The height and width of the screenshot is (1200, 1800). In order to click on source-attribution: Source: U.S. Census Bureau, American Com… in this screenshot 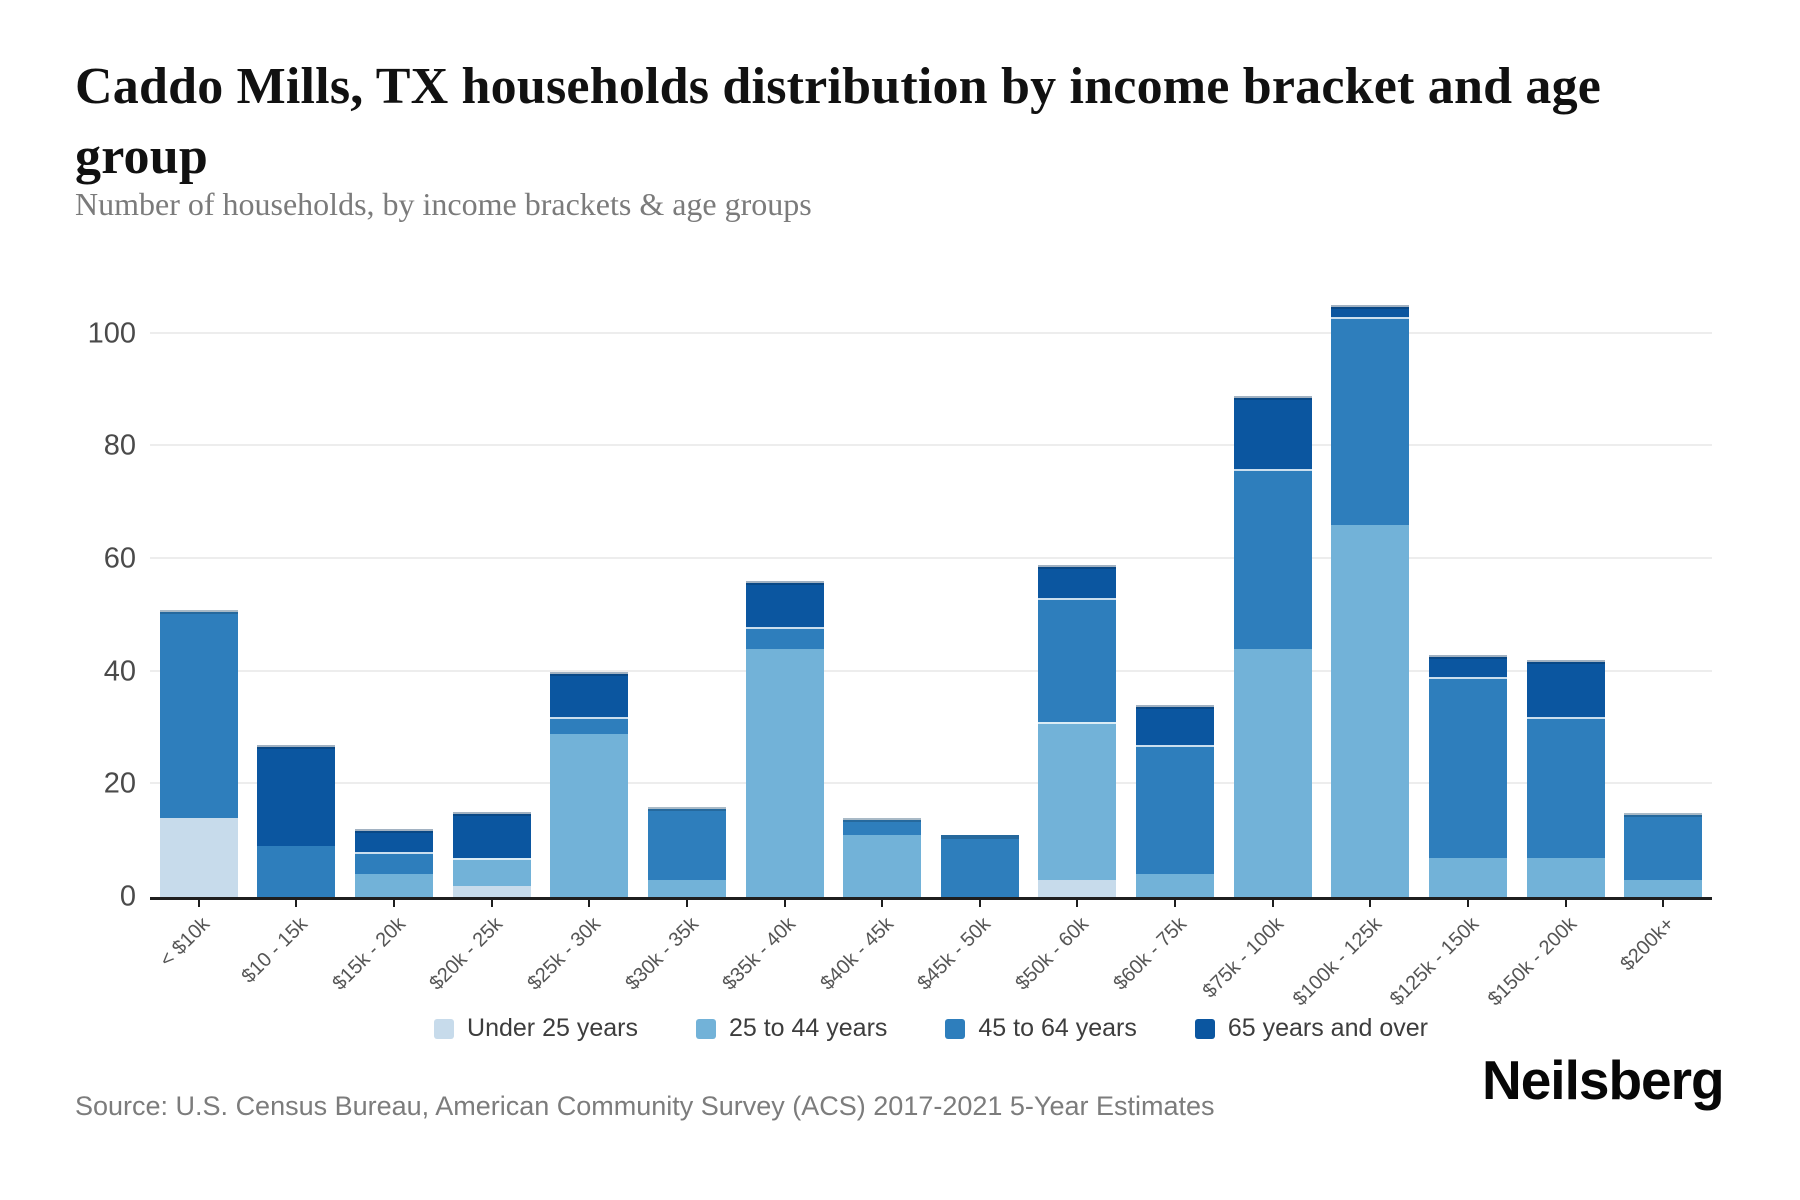, I will do `click(645, 1106)`.